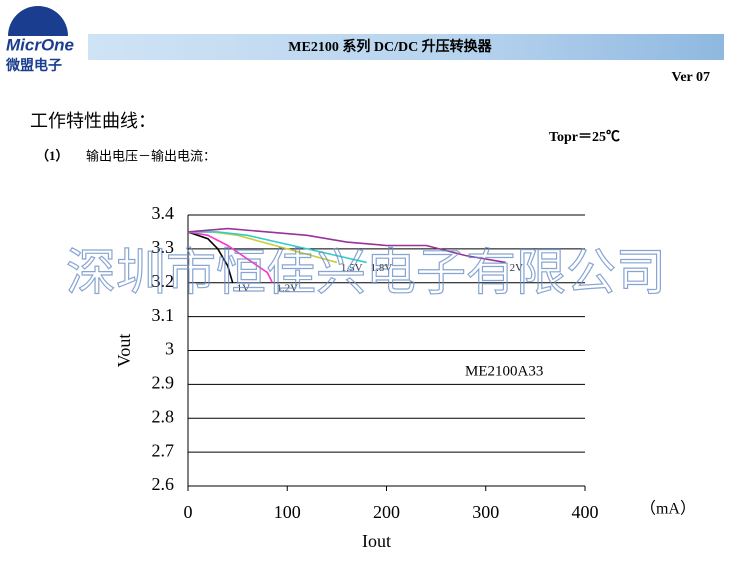 This screenshot has height=562, width=738. What do you see at coordinates (352, 268) in the screenshot?
I see `series-label: 1.5V` at bounding box center [352, 268].